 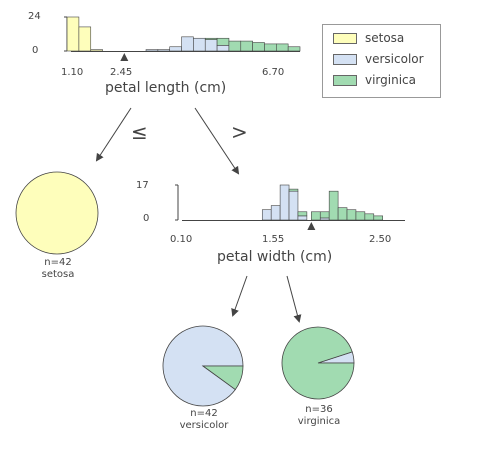 I want to click on inner-bar-12-virginica, so click(x=369, y=217).